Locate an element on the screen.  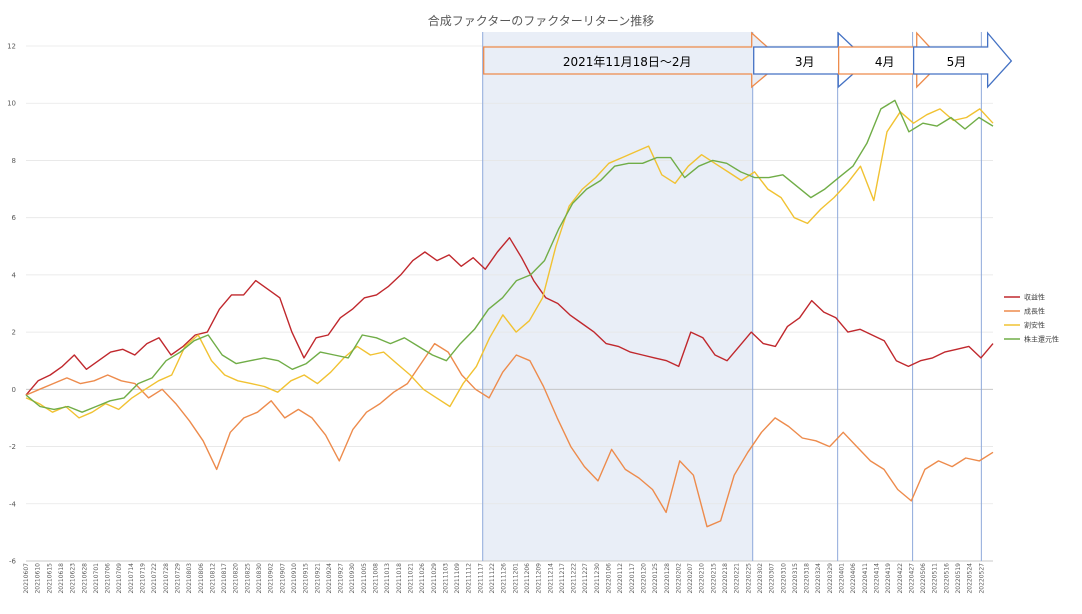
x-tick-label: 20210615 is located at coordinates (49, 578).